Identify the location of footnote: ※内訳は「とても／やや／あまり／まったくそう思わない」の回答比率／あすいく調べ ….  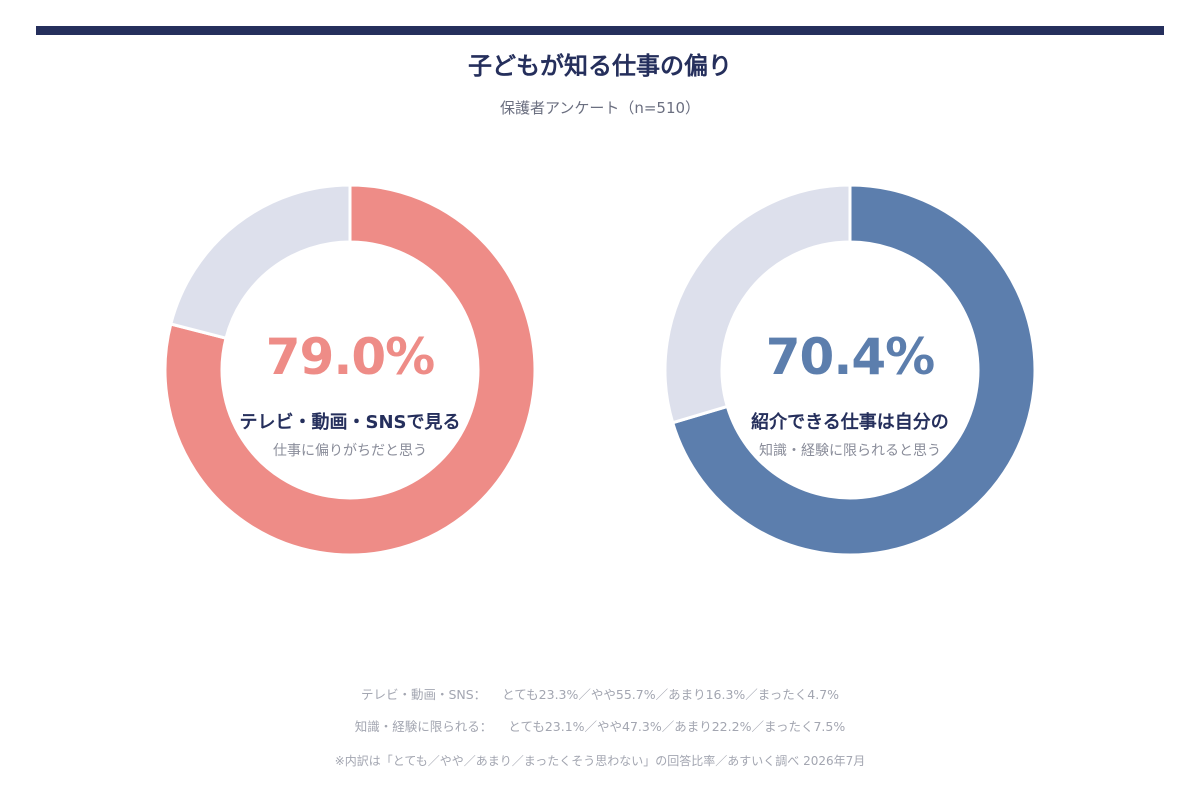
(600, 761).